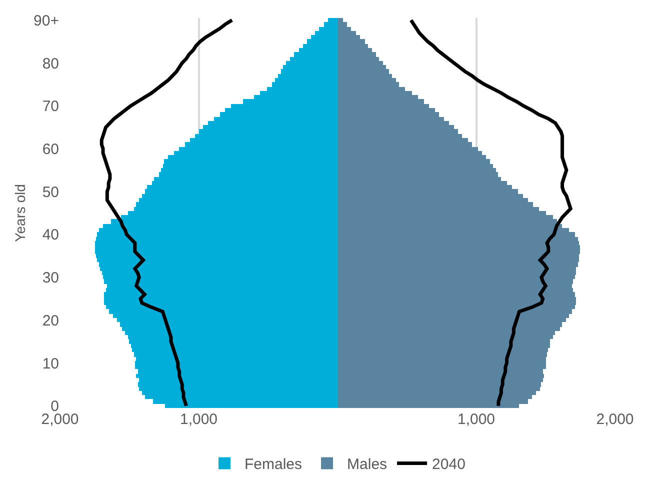  What do you see at coordinates (50, 235) in the screenshot?
I see `y-tick-label: 40` at bounding box center [50, 235].